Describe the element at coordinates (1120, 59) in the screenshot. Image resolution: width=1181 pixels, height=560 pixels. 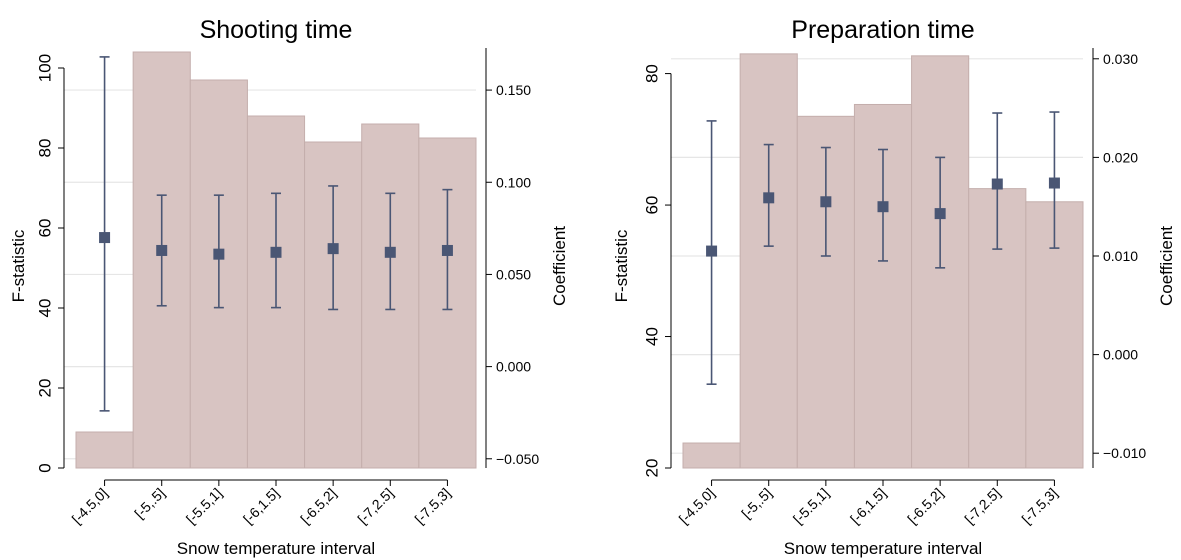
I see `y2-tick-label: 0.030` at that location.